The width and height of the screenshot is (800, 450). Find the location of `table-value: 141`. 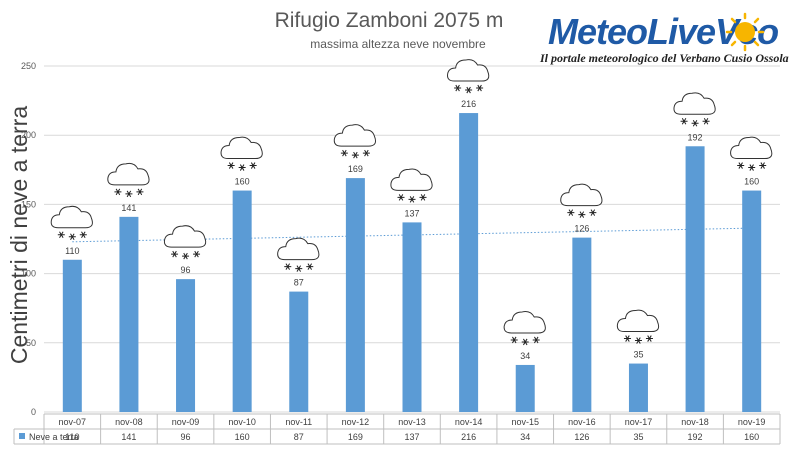

table-value: 141 is located at coordinates (128, 437).